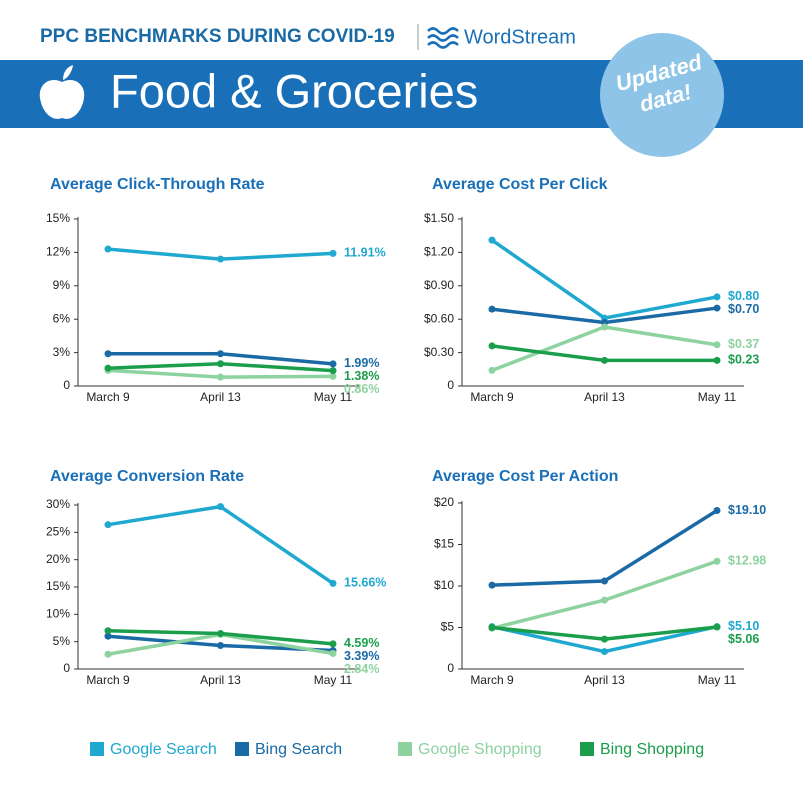 The height and width of the screenshot is (801, 803). I want to click on y-tick-label: $20, so click(444, 502).